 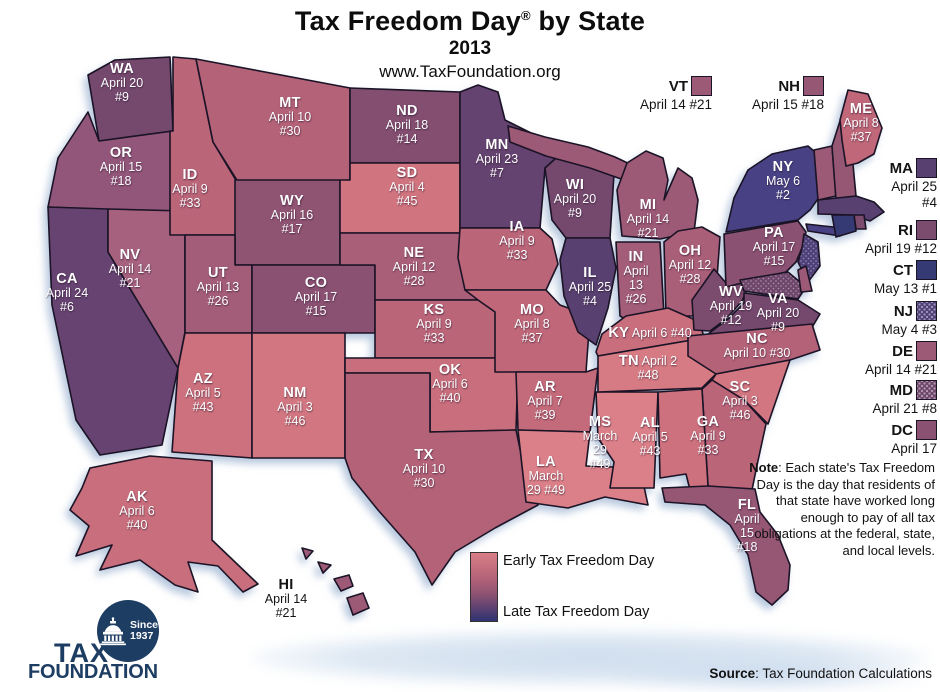 I want to click on swatch-ma, so click(x=926, y=168).